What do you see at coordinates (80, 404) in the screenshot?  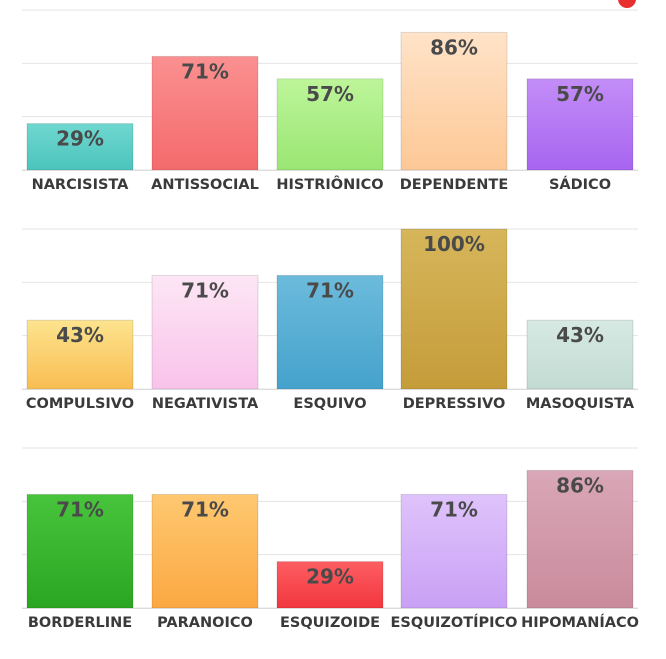 I see `category-label: COMPULSIVO` at bounding box center [80, 404].